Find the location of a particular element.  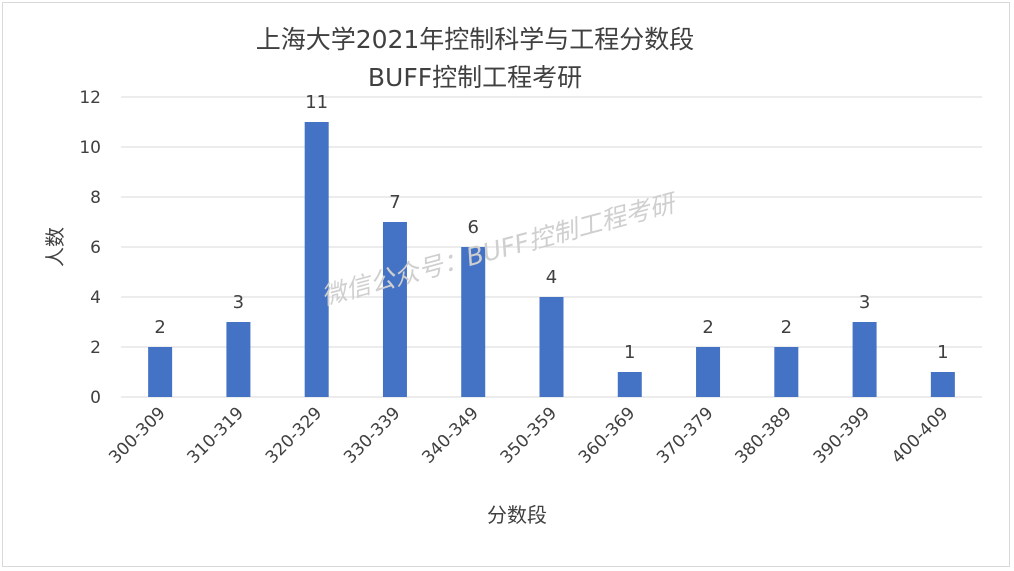

y-ticks: 0 2 4 6 8 10 12 is located at coordinates (90, 248).